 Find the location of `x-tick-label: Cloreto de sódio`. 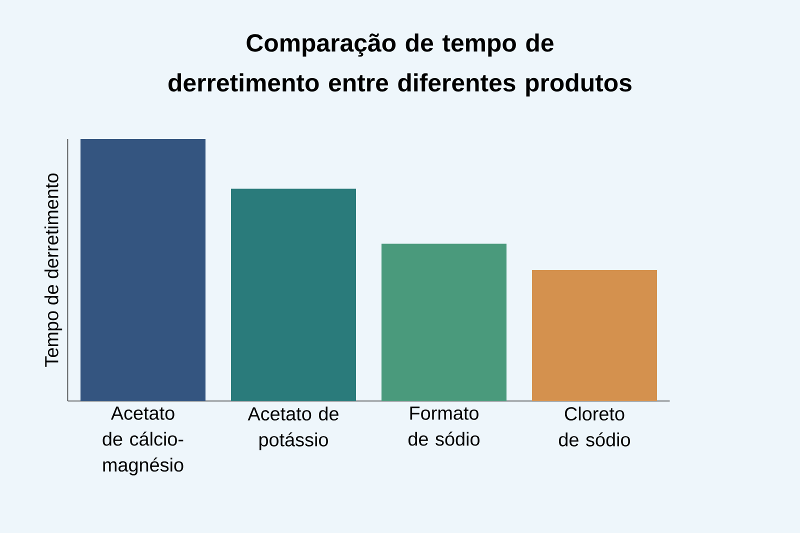

x-tick-label: Cloreto de sódio is located at coordinates (594, 426).